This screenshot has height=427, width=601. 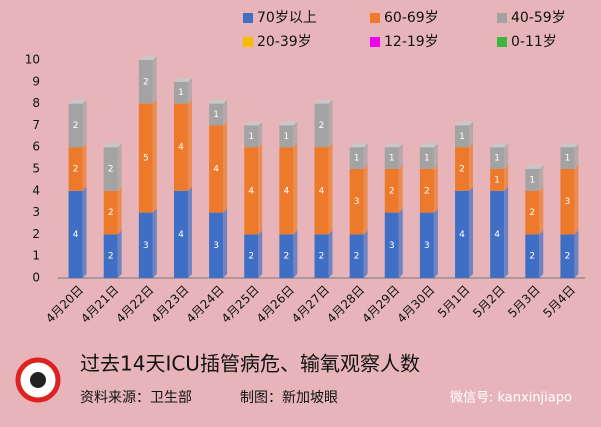 What do you see at coordinates (568, 202) in the screenshot?
I see `data-label: 3` at bounding box center [568, 202].